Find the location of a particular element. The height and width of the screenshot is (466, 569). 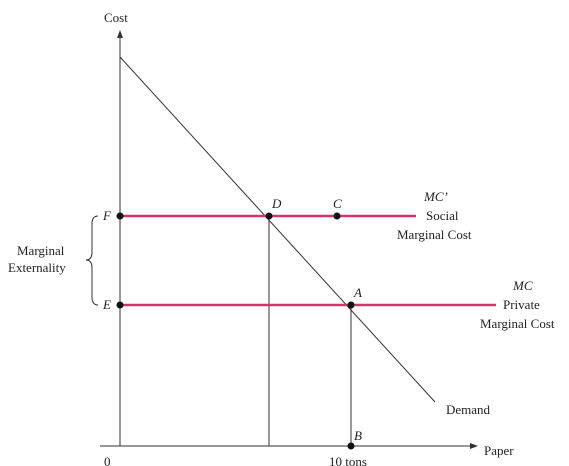

x-tick-label: 10 tons is located at coordinates (348, 460).